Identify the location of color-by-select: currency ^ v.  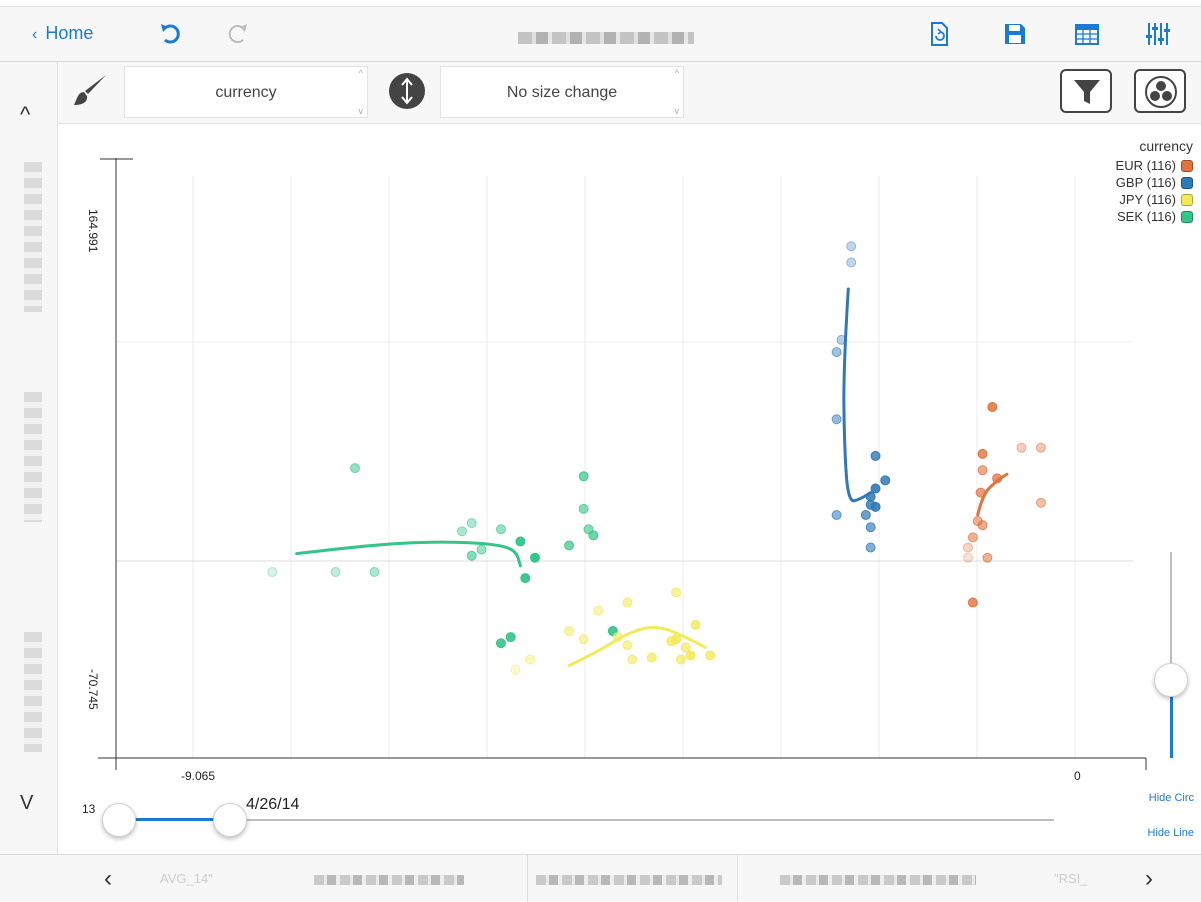
(246, 92).